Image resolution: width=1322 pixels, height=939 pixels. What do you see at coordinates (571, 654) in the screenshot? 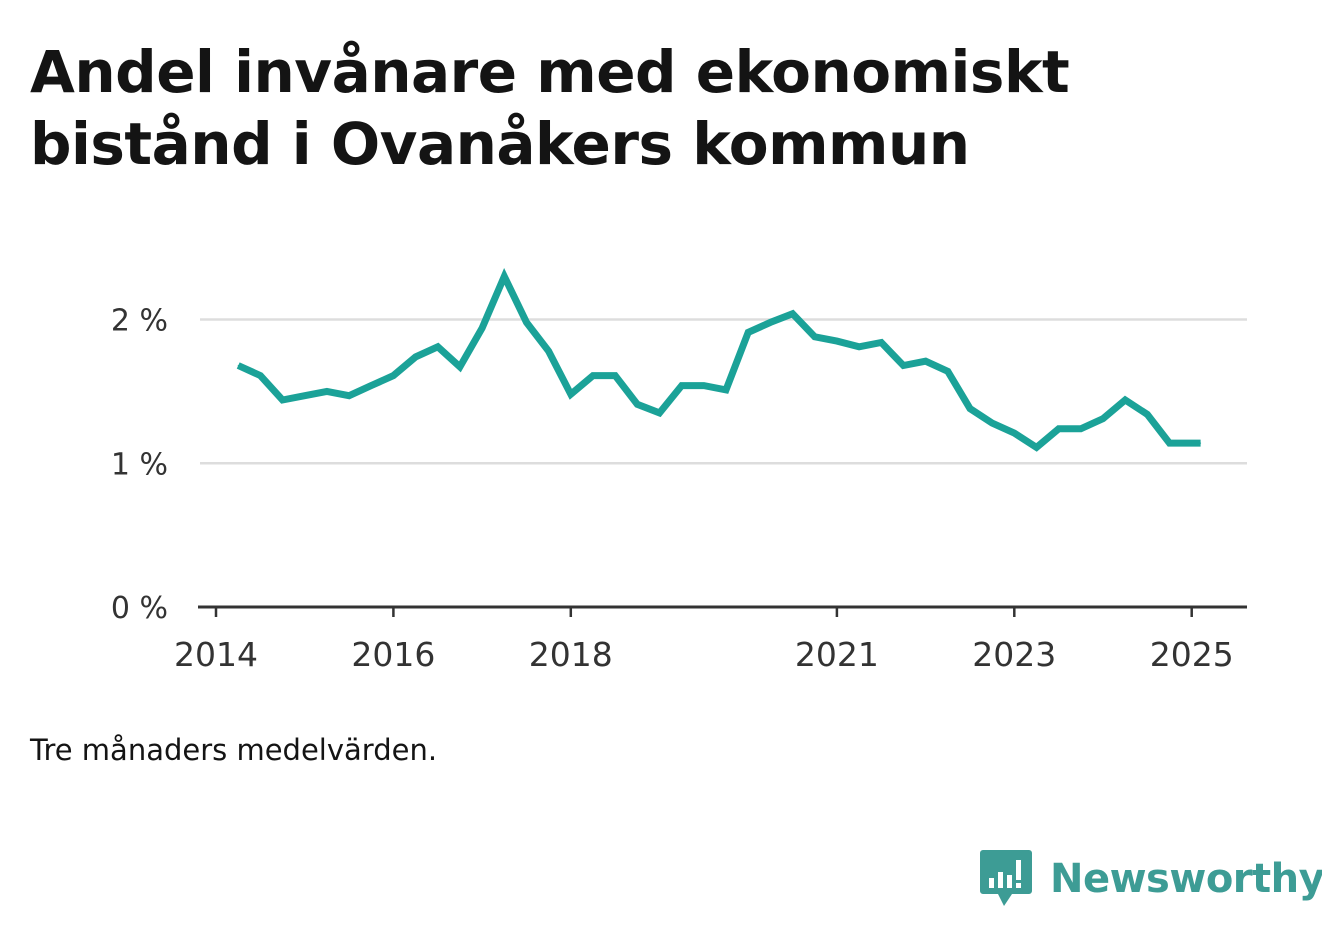
I see `x-tick-label: 2018` at bounding box center [571, 654].